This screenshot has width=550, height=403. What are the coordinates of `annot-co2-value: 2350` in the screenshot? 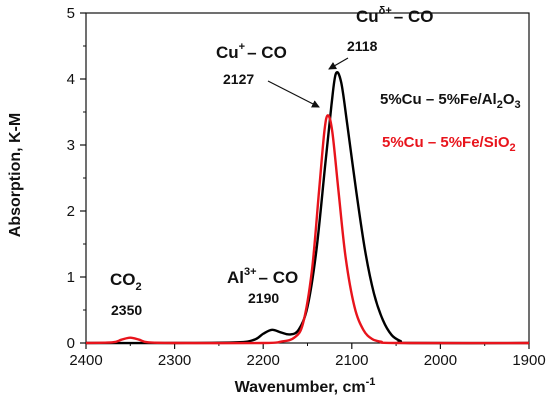 It's located at (126, 310).